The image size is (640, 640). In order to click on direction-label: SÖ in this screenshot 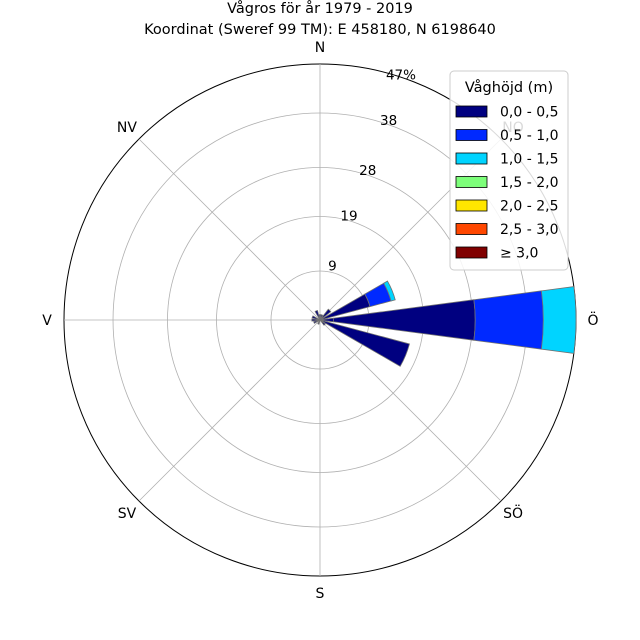, I will do `click(513, 513)`.